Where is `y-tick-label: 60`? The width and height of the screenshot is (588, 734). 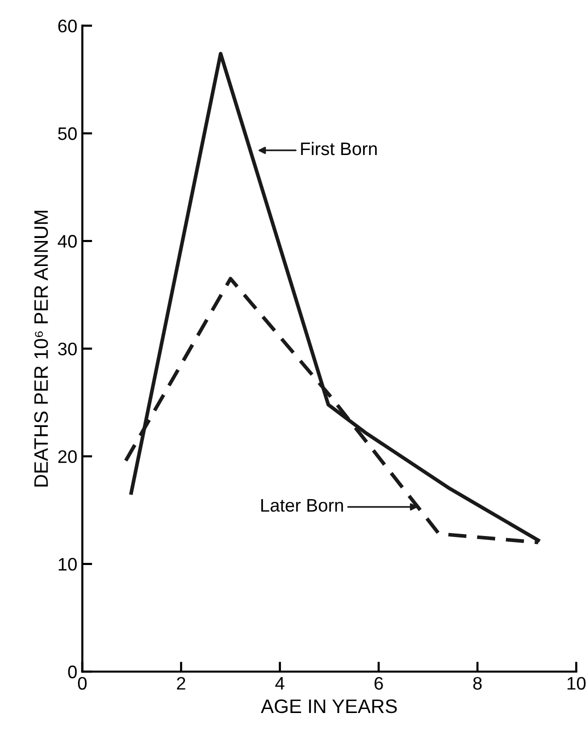 y-tick-label: 60 is located at coordinates (67, 26).